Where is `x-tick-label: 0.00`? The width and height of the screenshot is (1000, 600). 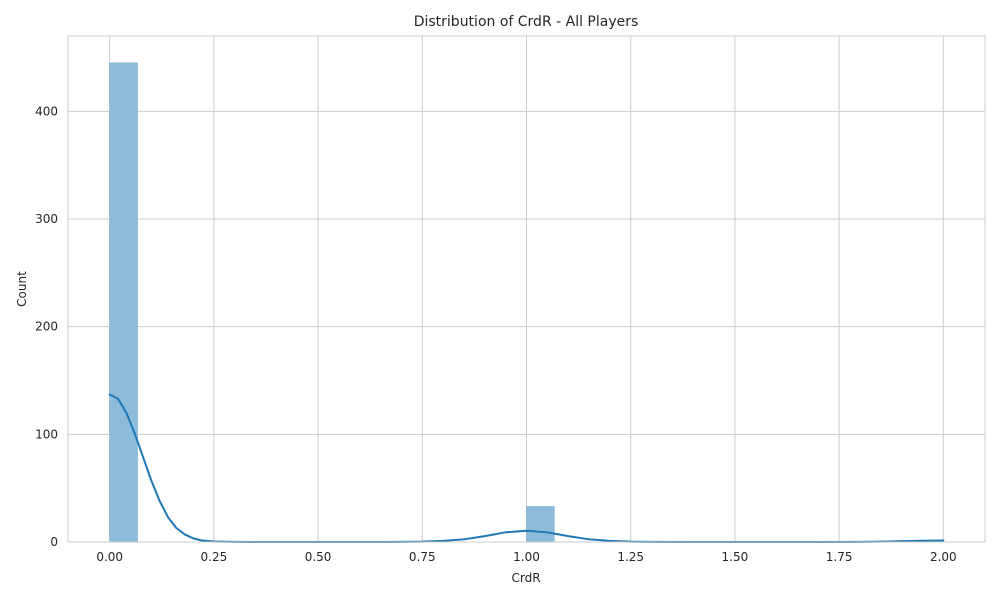
x-tick-label: 0.00 is located at coordinates (109, 557).